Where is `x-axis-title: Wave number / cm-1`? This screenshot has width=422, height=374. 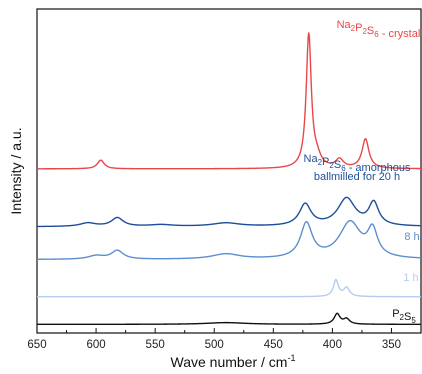 x-axis-title: Wave number / cm-1 is located at coordinates (233, 361).